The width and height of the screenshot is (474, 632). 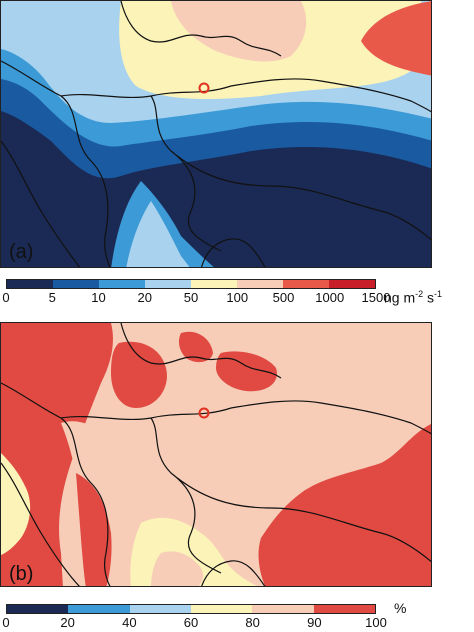 I want to click on colorbar-tick-label: 60, so click(x=191, y=622).